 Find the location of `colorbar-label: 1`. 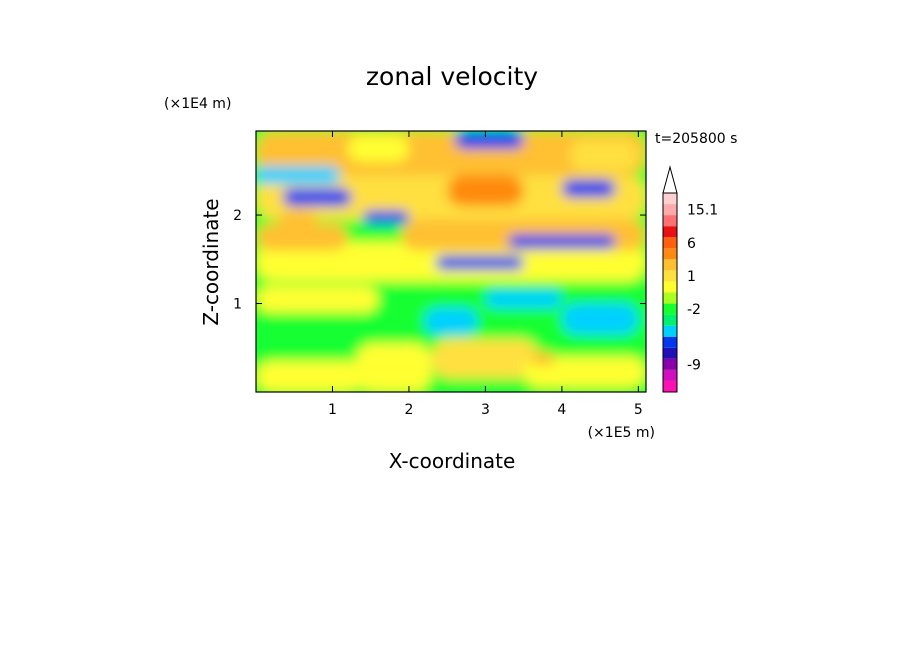

colorbar-label: 1 is located at coordinates (691, 277).